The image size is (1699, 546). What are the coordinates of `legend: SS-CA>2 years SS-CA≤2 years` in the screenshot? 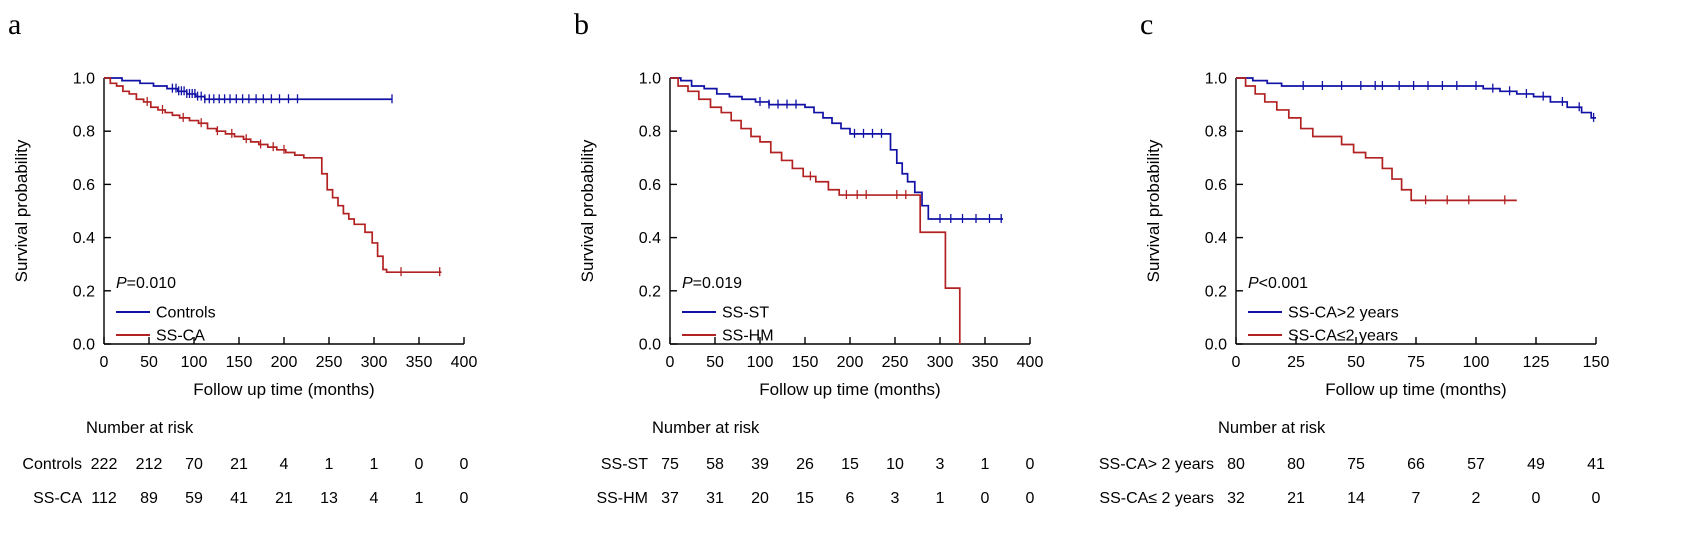 It's located at (1323, 325).